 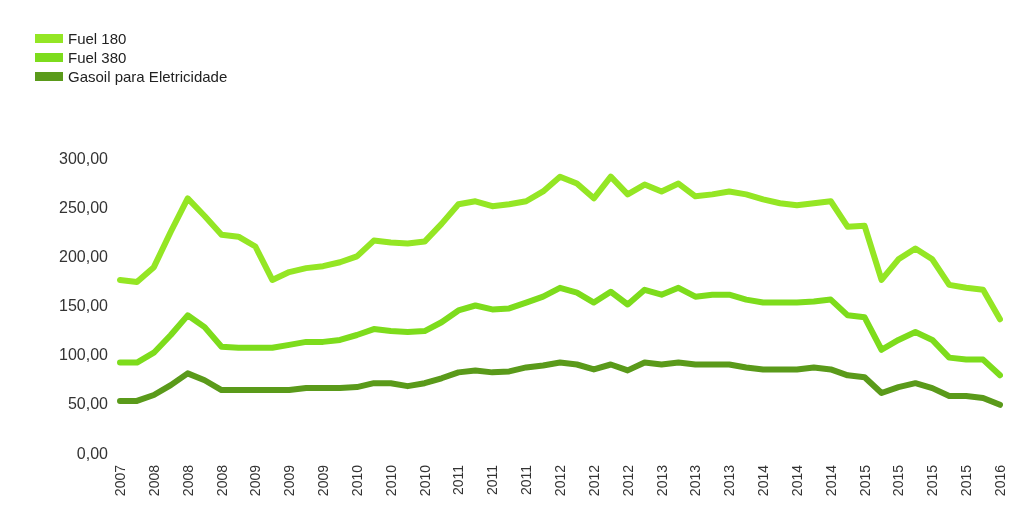 What do you see at coordinates (97, 38) in the screenshot?
I see `legend-label: Fuel 180` at bounding box center [97, 38].